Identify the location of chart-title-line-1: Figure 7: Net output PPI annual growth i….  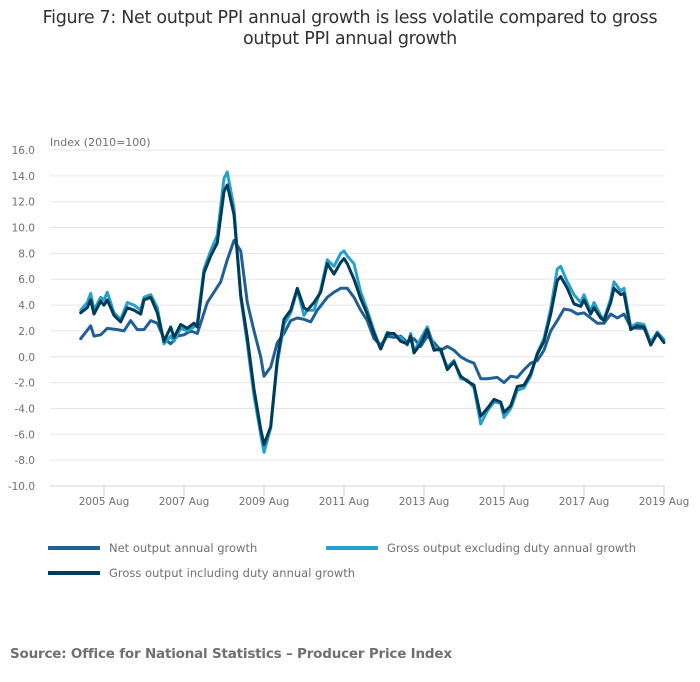
(350, 18).